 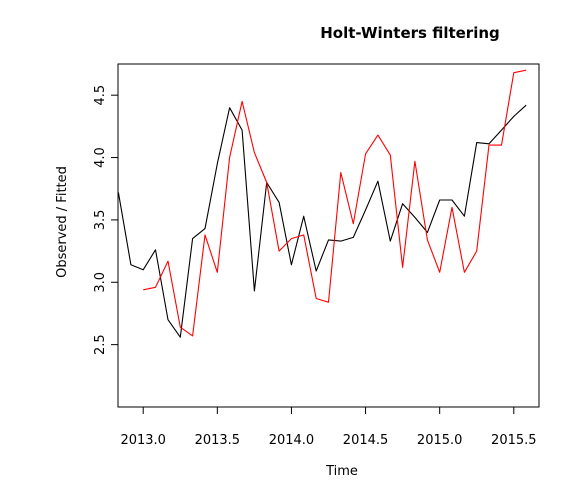 What do you see at coordinates (100, 344) in the screenshot?
I see `y-tick-label: 2.5` at bounding box center [100, 344].